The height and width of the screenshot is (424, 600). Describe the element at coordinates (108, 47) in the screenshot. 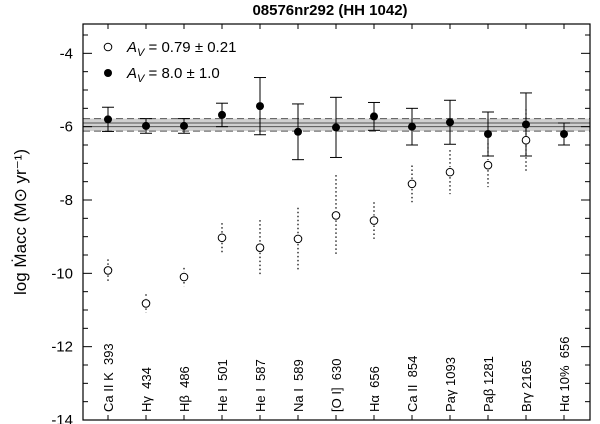

I see `legend-marker-open` at that location.